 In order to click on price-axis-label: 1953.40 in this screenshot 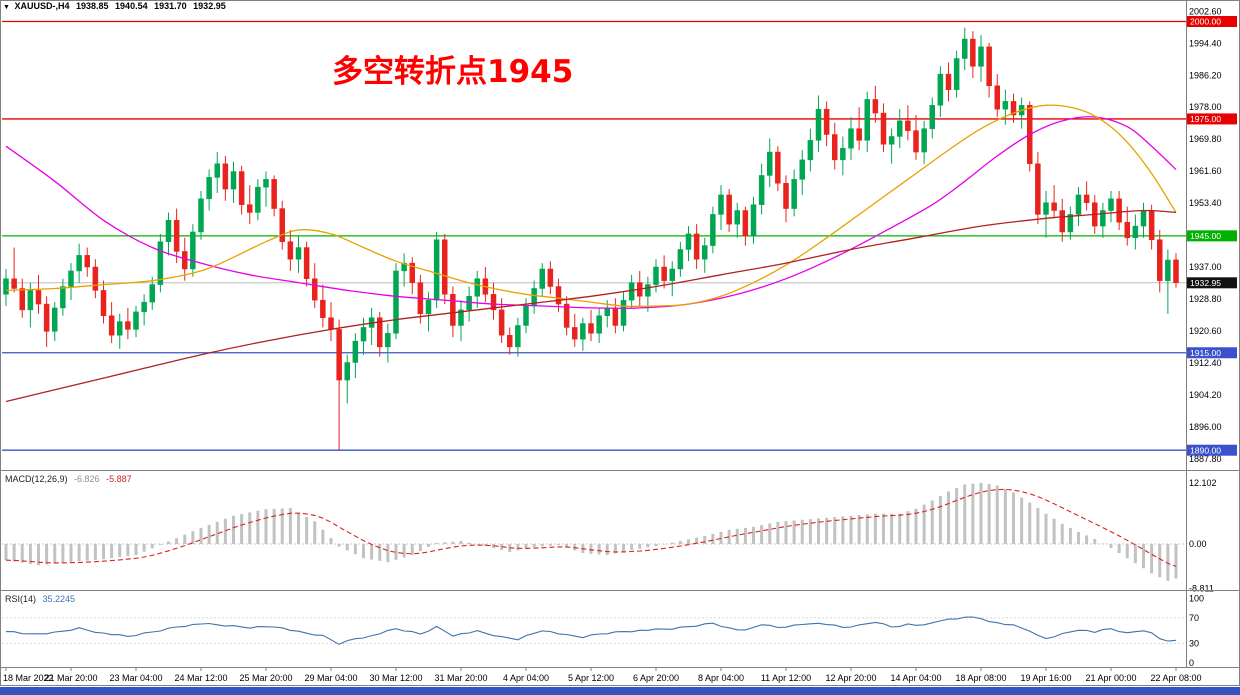, I will do `click(1205, 203)`.